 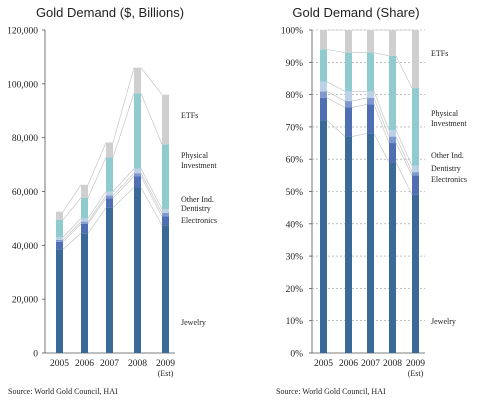 What do you see at coordinates (295, 290) in the screenshot?
I see `y-tick-label: 20%` at bounding box center [295, 290].